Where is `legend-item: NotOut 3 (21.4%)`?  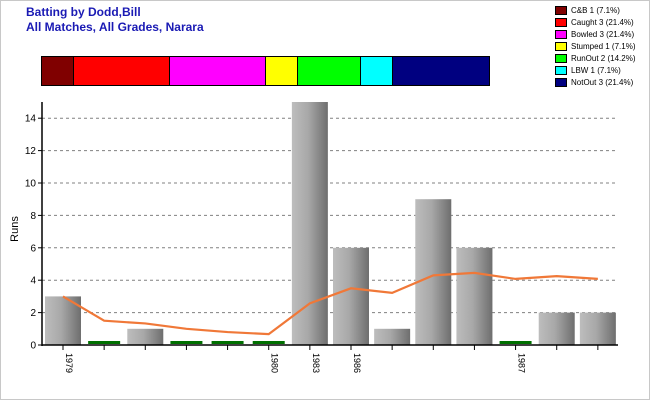 legend-item: NotOut 3 (21.4%) is located at coordinates (595, 82).